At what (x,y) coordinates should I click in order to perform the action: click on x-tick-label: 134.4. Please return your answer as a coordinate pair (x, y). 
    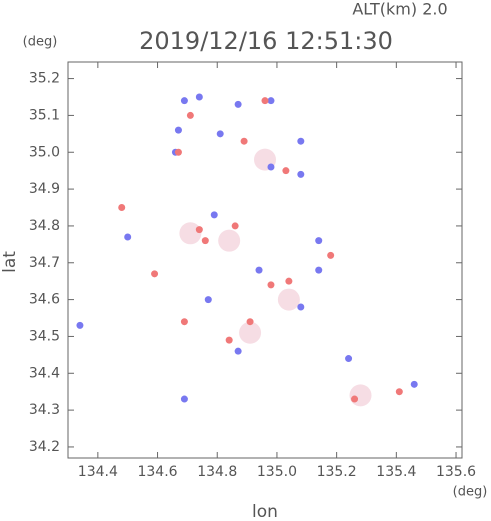
    Looking at the image, I should click on (98, 472).